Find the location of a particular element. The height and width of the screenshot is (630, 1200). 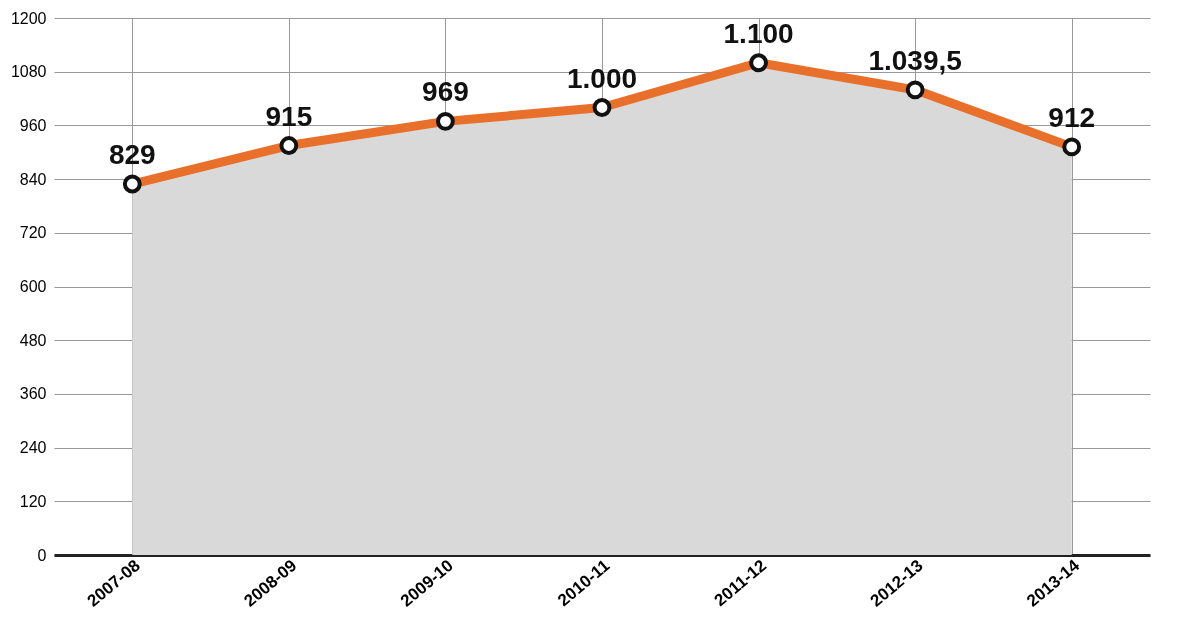

y-tick-label: 720 is located at coordinates (33, 233).